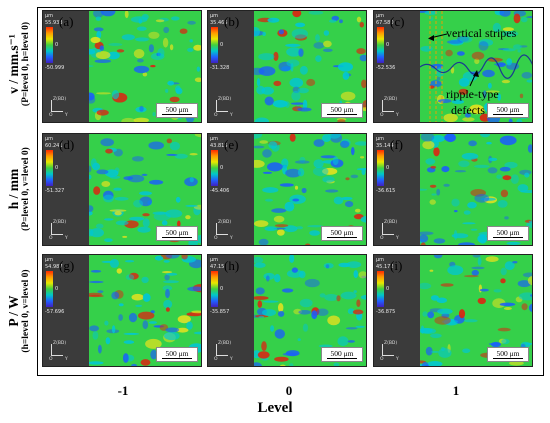  What do you see at coordinates (231, 189) in the screenshot?
I see `colorbar-area: μm 43.815 0 -45.406 Z(BD) O Y` at bounding box center [231, 189].